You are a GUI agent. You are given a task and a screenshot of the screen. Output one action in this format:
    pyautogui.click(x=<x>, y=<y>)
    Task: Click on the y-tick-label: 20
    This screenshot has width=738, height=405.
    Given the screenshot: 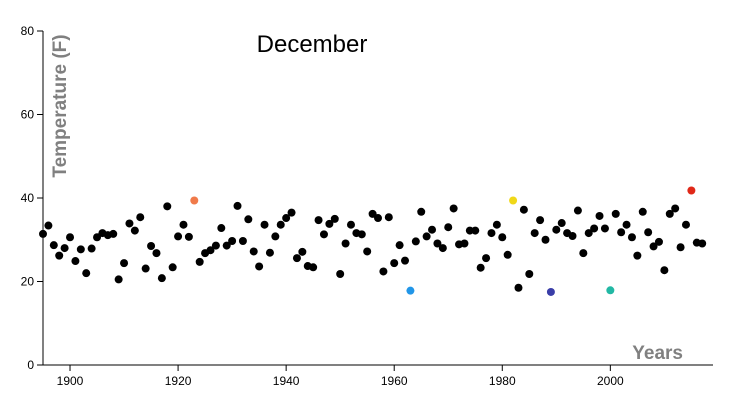 What is the action you would take?
    pyautogui.click(x=28, y=282)
    